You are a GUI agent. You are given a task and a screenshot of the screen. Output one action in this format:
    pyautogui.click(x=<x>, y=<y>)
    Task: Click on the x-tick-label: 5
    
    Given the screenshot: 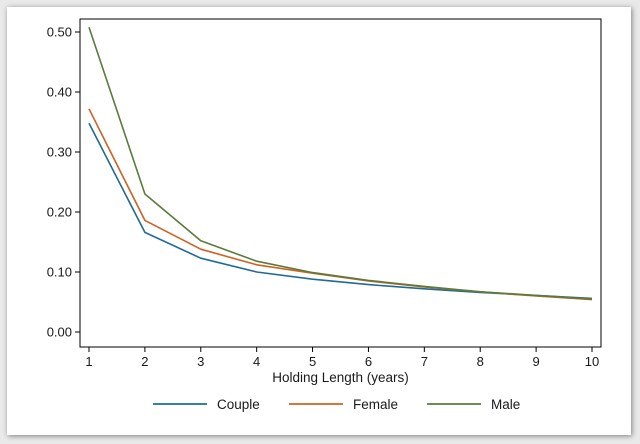 What is the action you would take?
    pyautogui.click(x=312, y=361)
    